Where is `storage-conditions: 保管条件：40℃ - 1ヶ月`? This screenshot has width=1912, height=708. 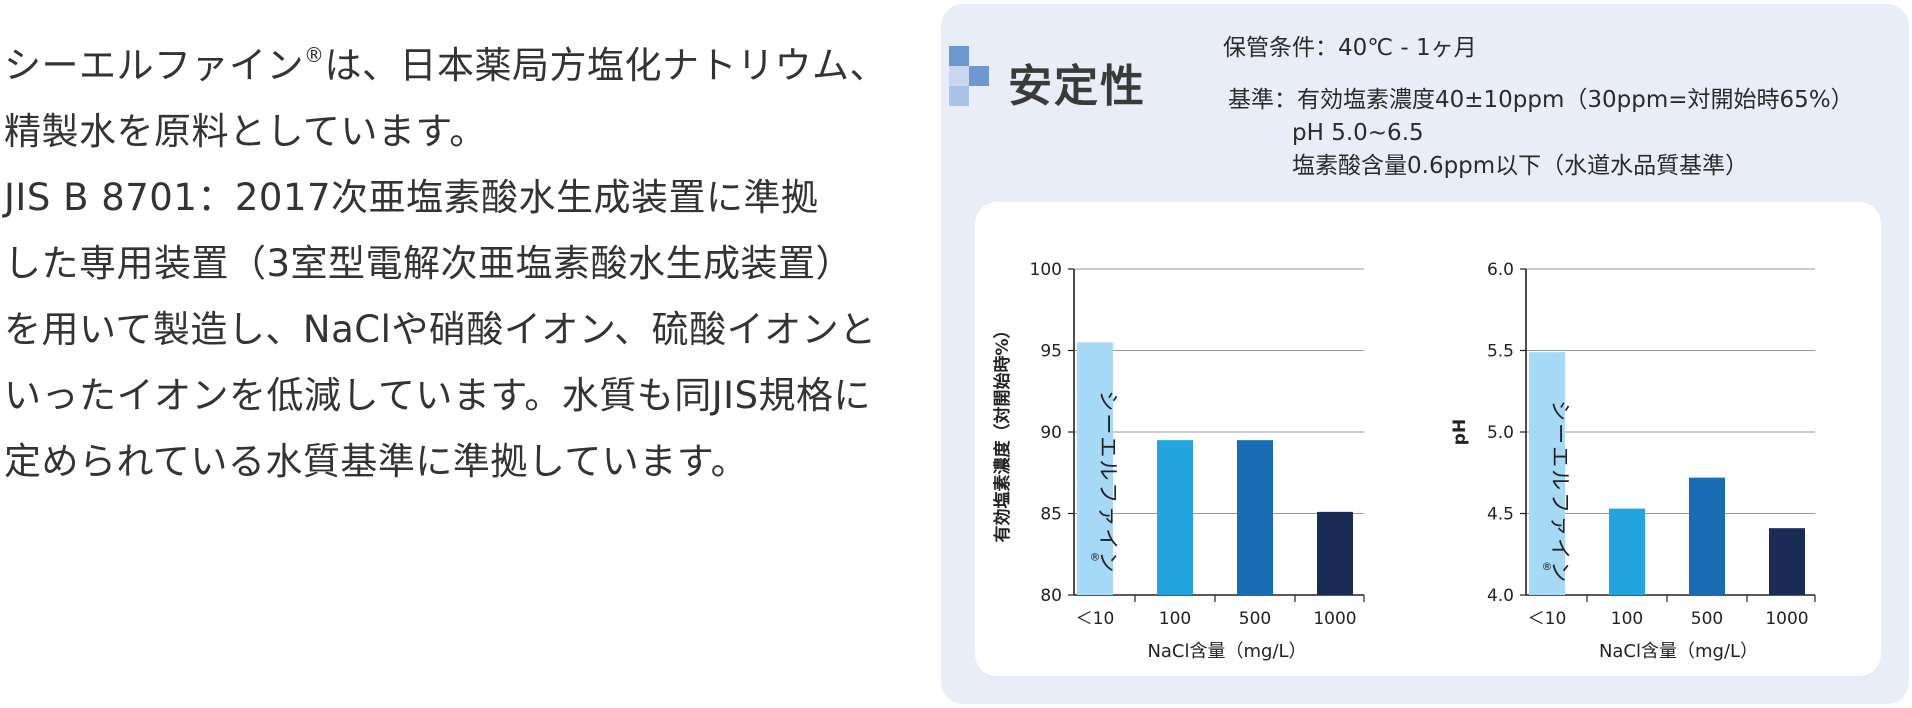 storage-conditions: 保管条件：40℃ - 1ヶ月 is located at coordinates (1350, 48).